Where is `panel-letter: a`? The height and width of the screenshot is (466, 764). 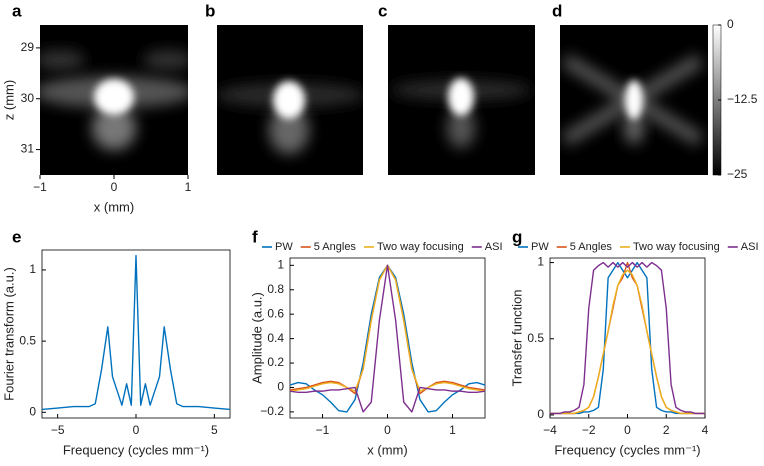
panel-letter: a is located at coordinates (17, 10).